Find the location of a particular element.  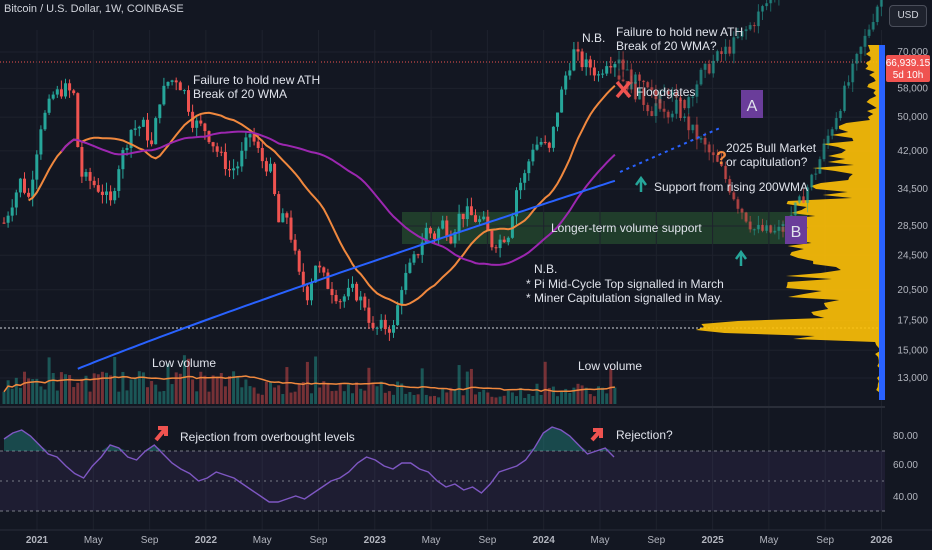

question-mark-icon: ? is located at coordinates (721, 158).